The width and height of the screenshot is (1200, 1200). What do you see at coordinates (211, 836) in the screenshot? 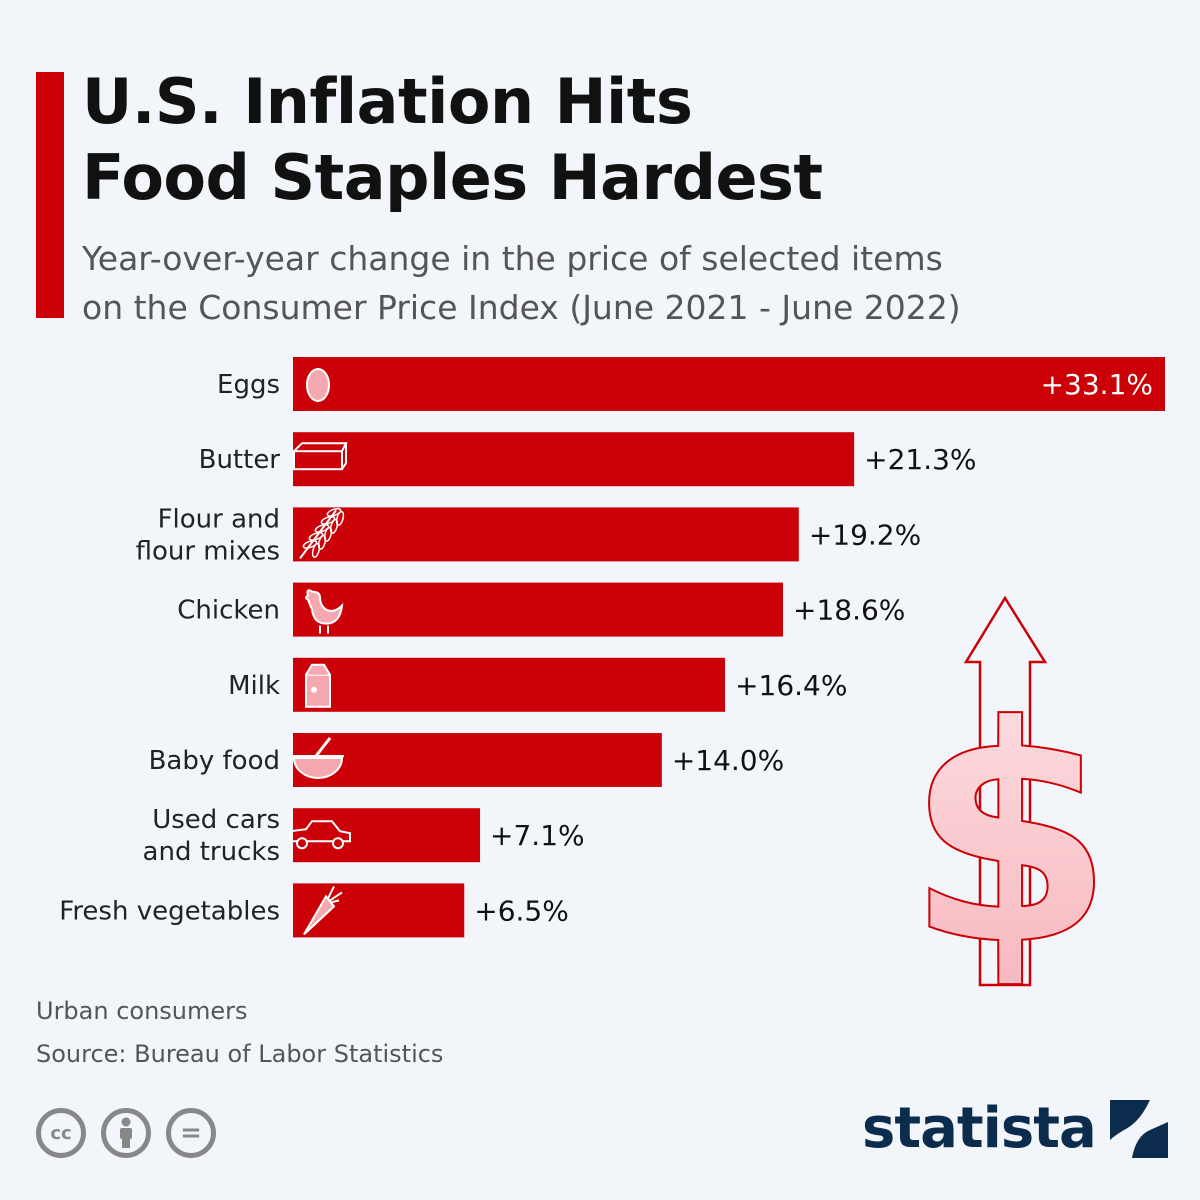
I see `category-label: Used cars and trucks` at bounding box center [211, 836].